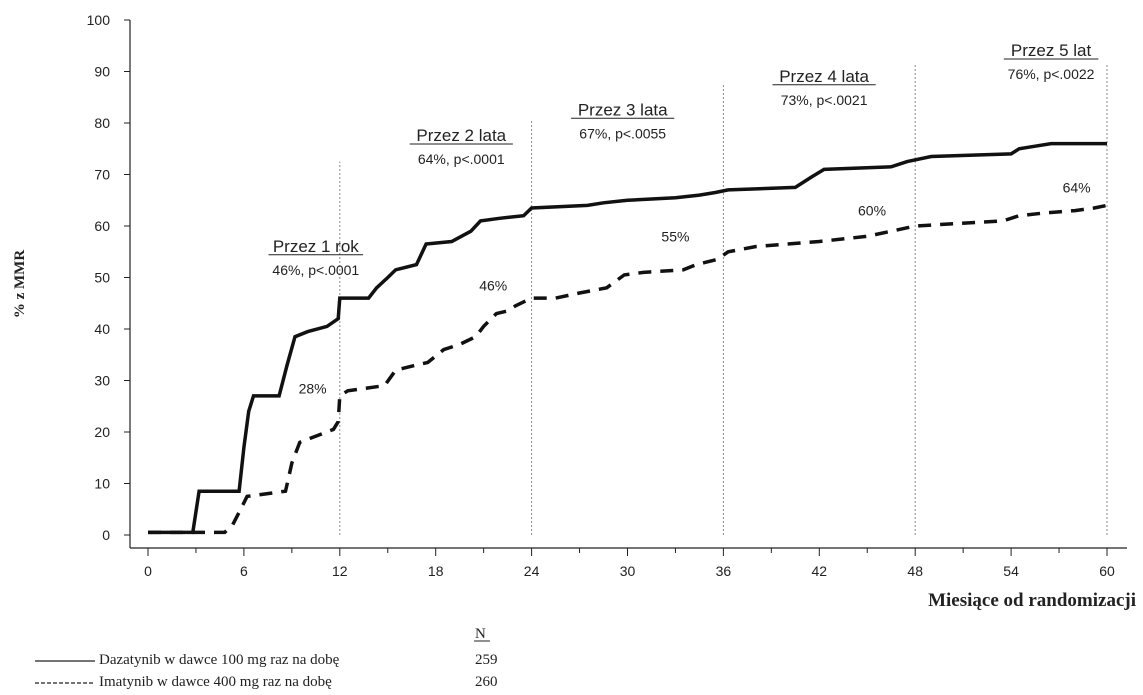  Describe the element at coordinates (628, 571) in the screenshot. I see `x-tick-label: 30` at that location.